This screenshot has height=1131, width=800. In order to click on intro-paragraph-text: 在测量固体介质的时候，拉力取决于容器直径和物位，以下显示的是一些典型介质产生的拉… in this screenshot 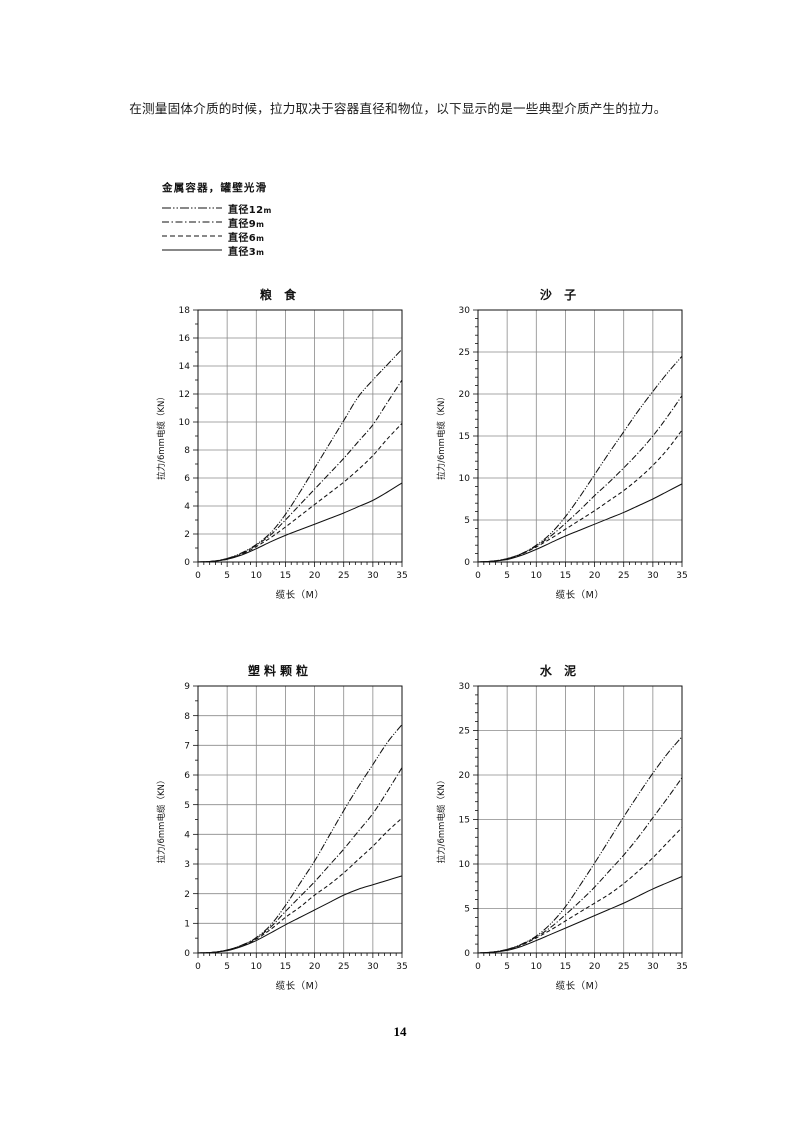, I will do `click(398, 108)`.